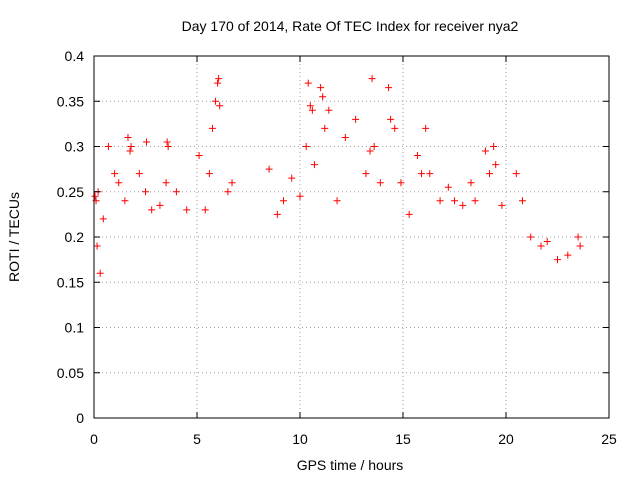  What do you see at coordinates (70, 192) in the screenshot?
I see `y-tick-label: 0.25` at bounding box center [70, 192].